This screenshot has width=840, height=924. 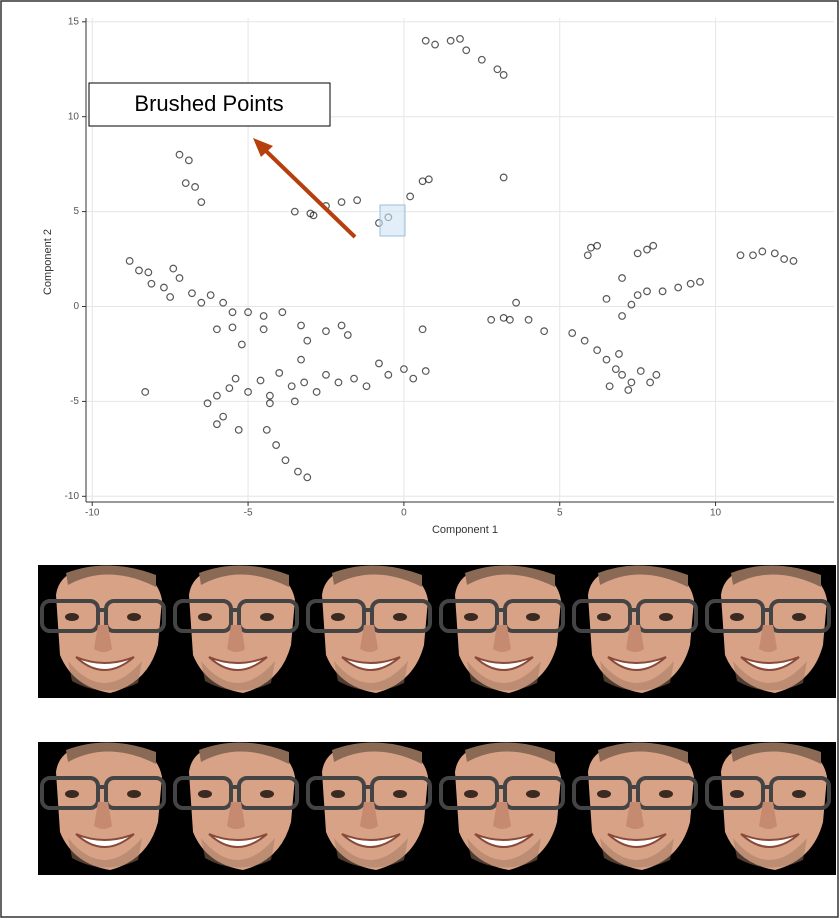 I want to click on y-tick-label: 0, so click(x=76, y=306).